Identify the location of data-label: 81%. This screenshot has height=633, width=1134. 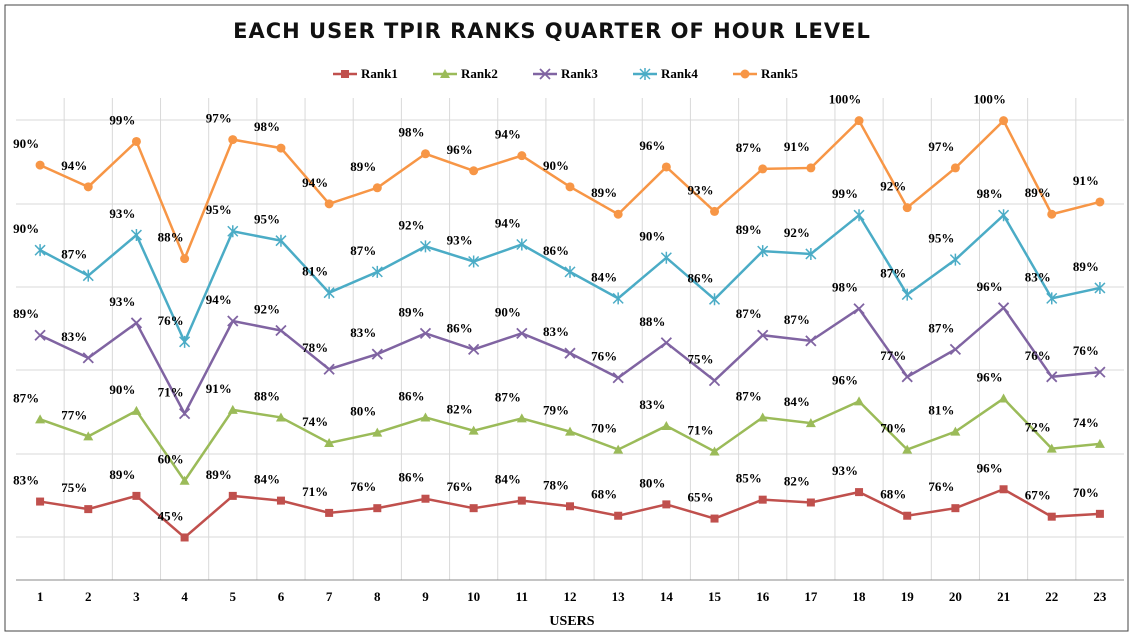
(315, 271).